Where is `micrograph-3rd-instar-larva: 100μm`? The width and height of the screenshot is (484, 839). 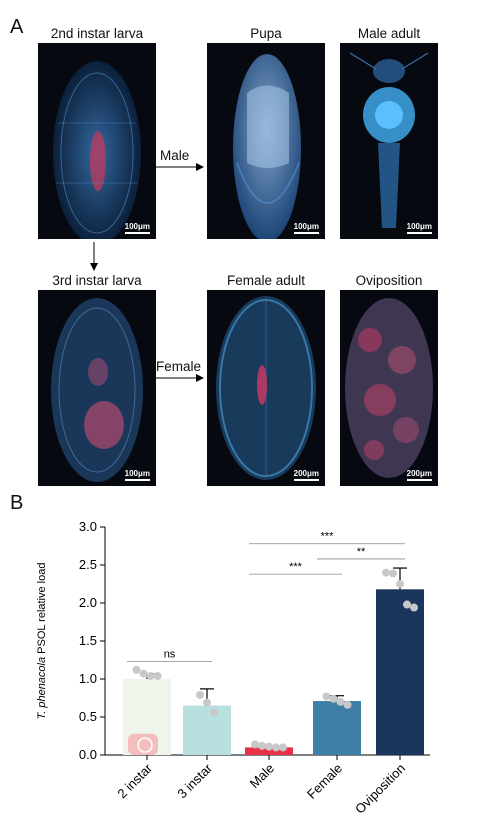 micrograph-3rd-instar-larva: 100μm is located at coordinates (97, 388).